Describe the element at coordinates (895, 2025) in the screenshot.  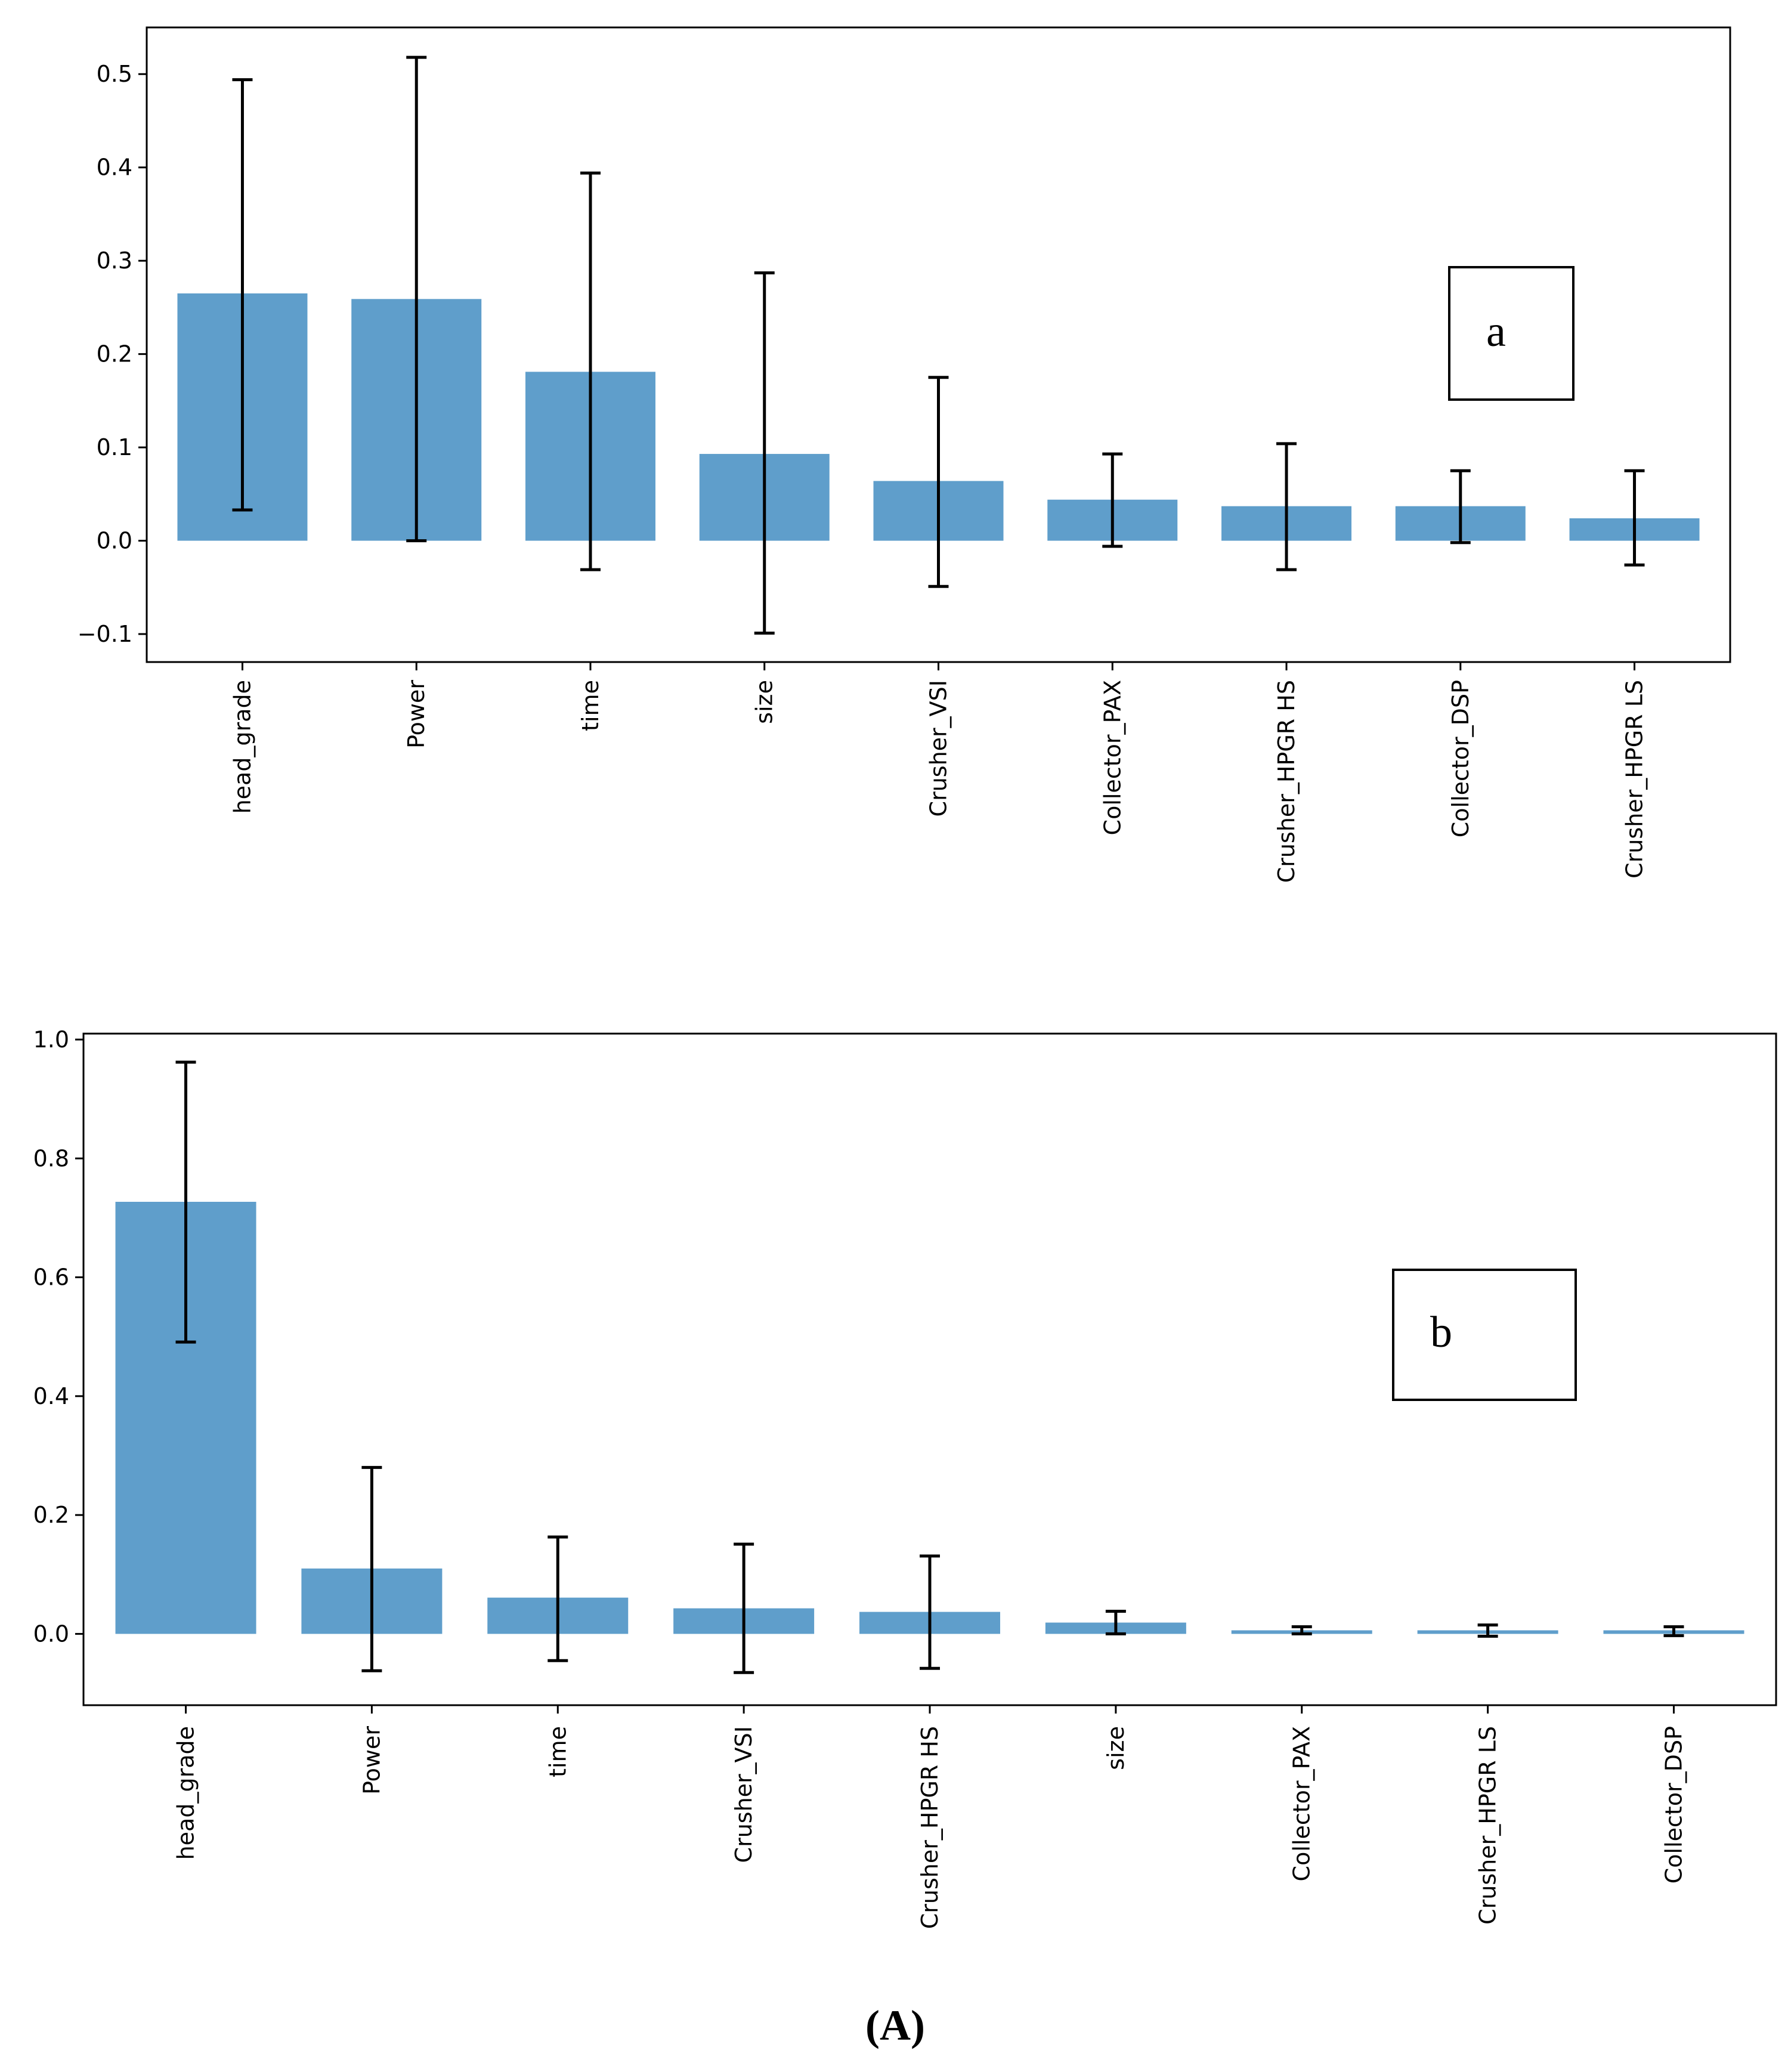
I see `figure-caption: (A)` at that location.